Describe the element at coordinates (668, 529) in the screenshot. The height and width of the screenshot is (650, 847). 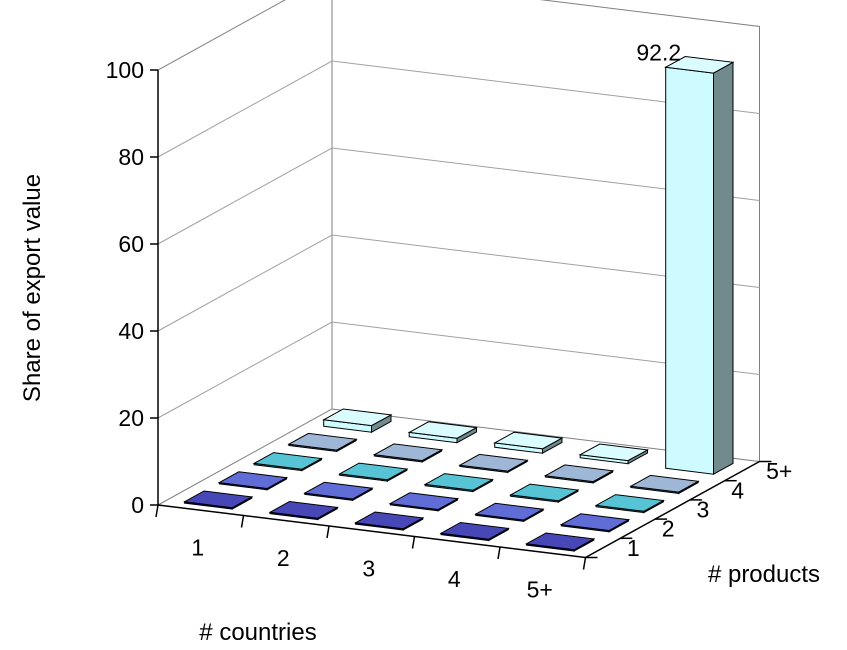
I see `z-tick-label: 2` at that location.